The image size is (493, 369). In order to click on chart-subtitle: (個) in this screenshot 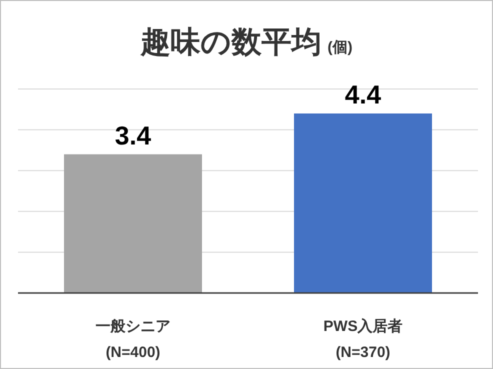, I will do `click(340, 47)`.